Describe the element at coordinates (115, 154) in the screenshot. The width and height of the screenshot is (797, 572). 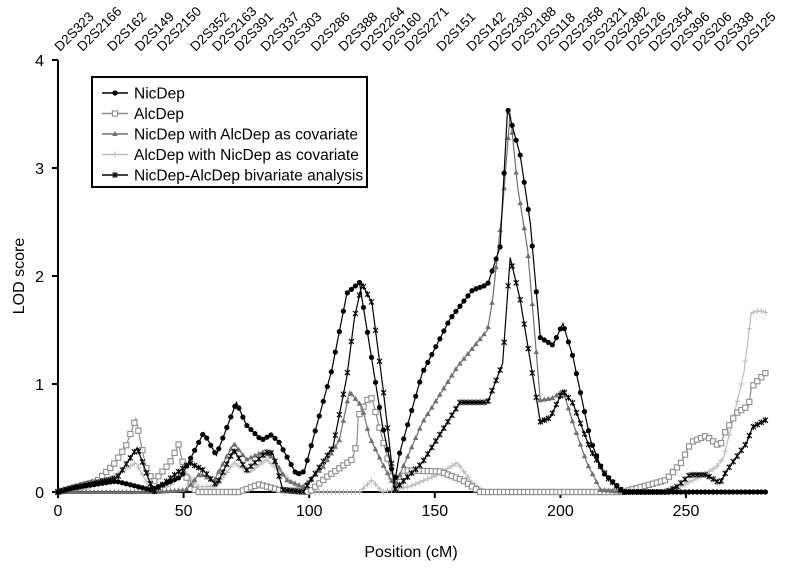
I see `legend-marker-plus-icon` at that location.